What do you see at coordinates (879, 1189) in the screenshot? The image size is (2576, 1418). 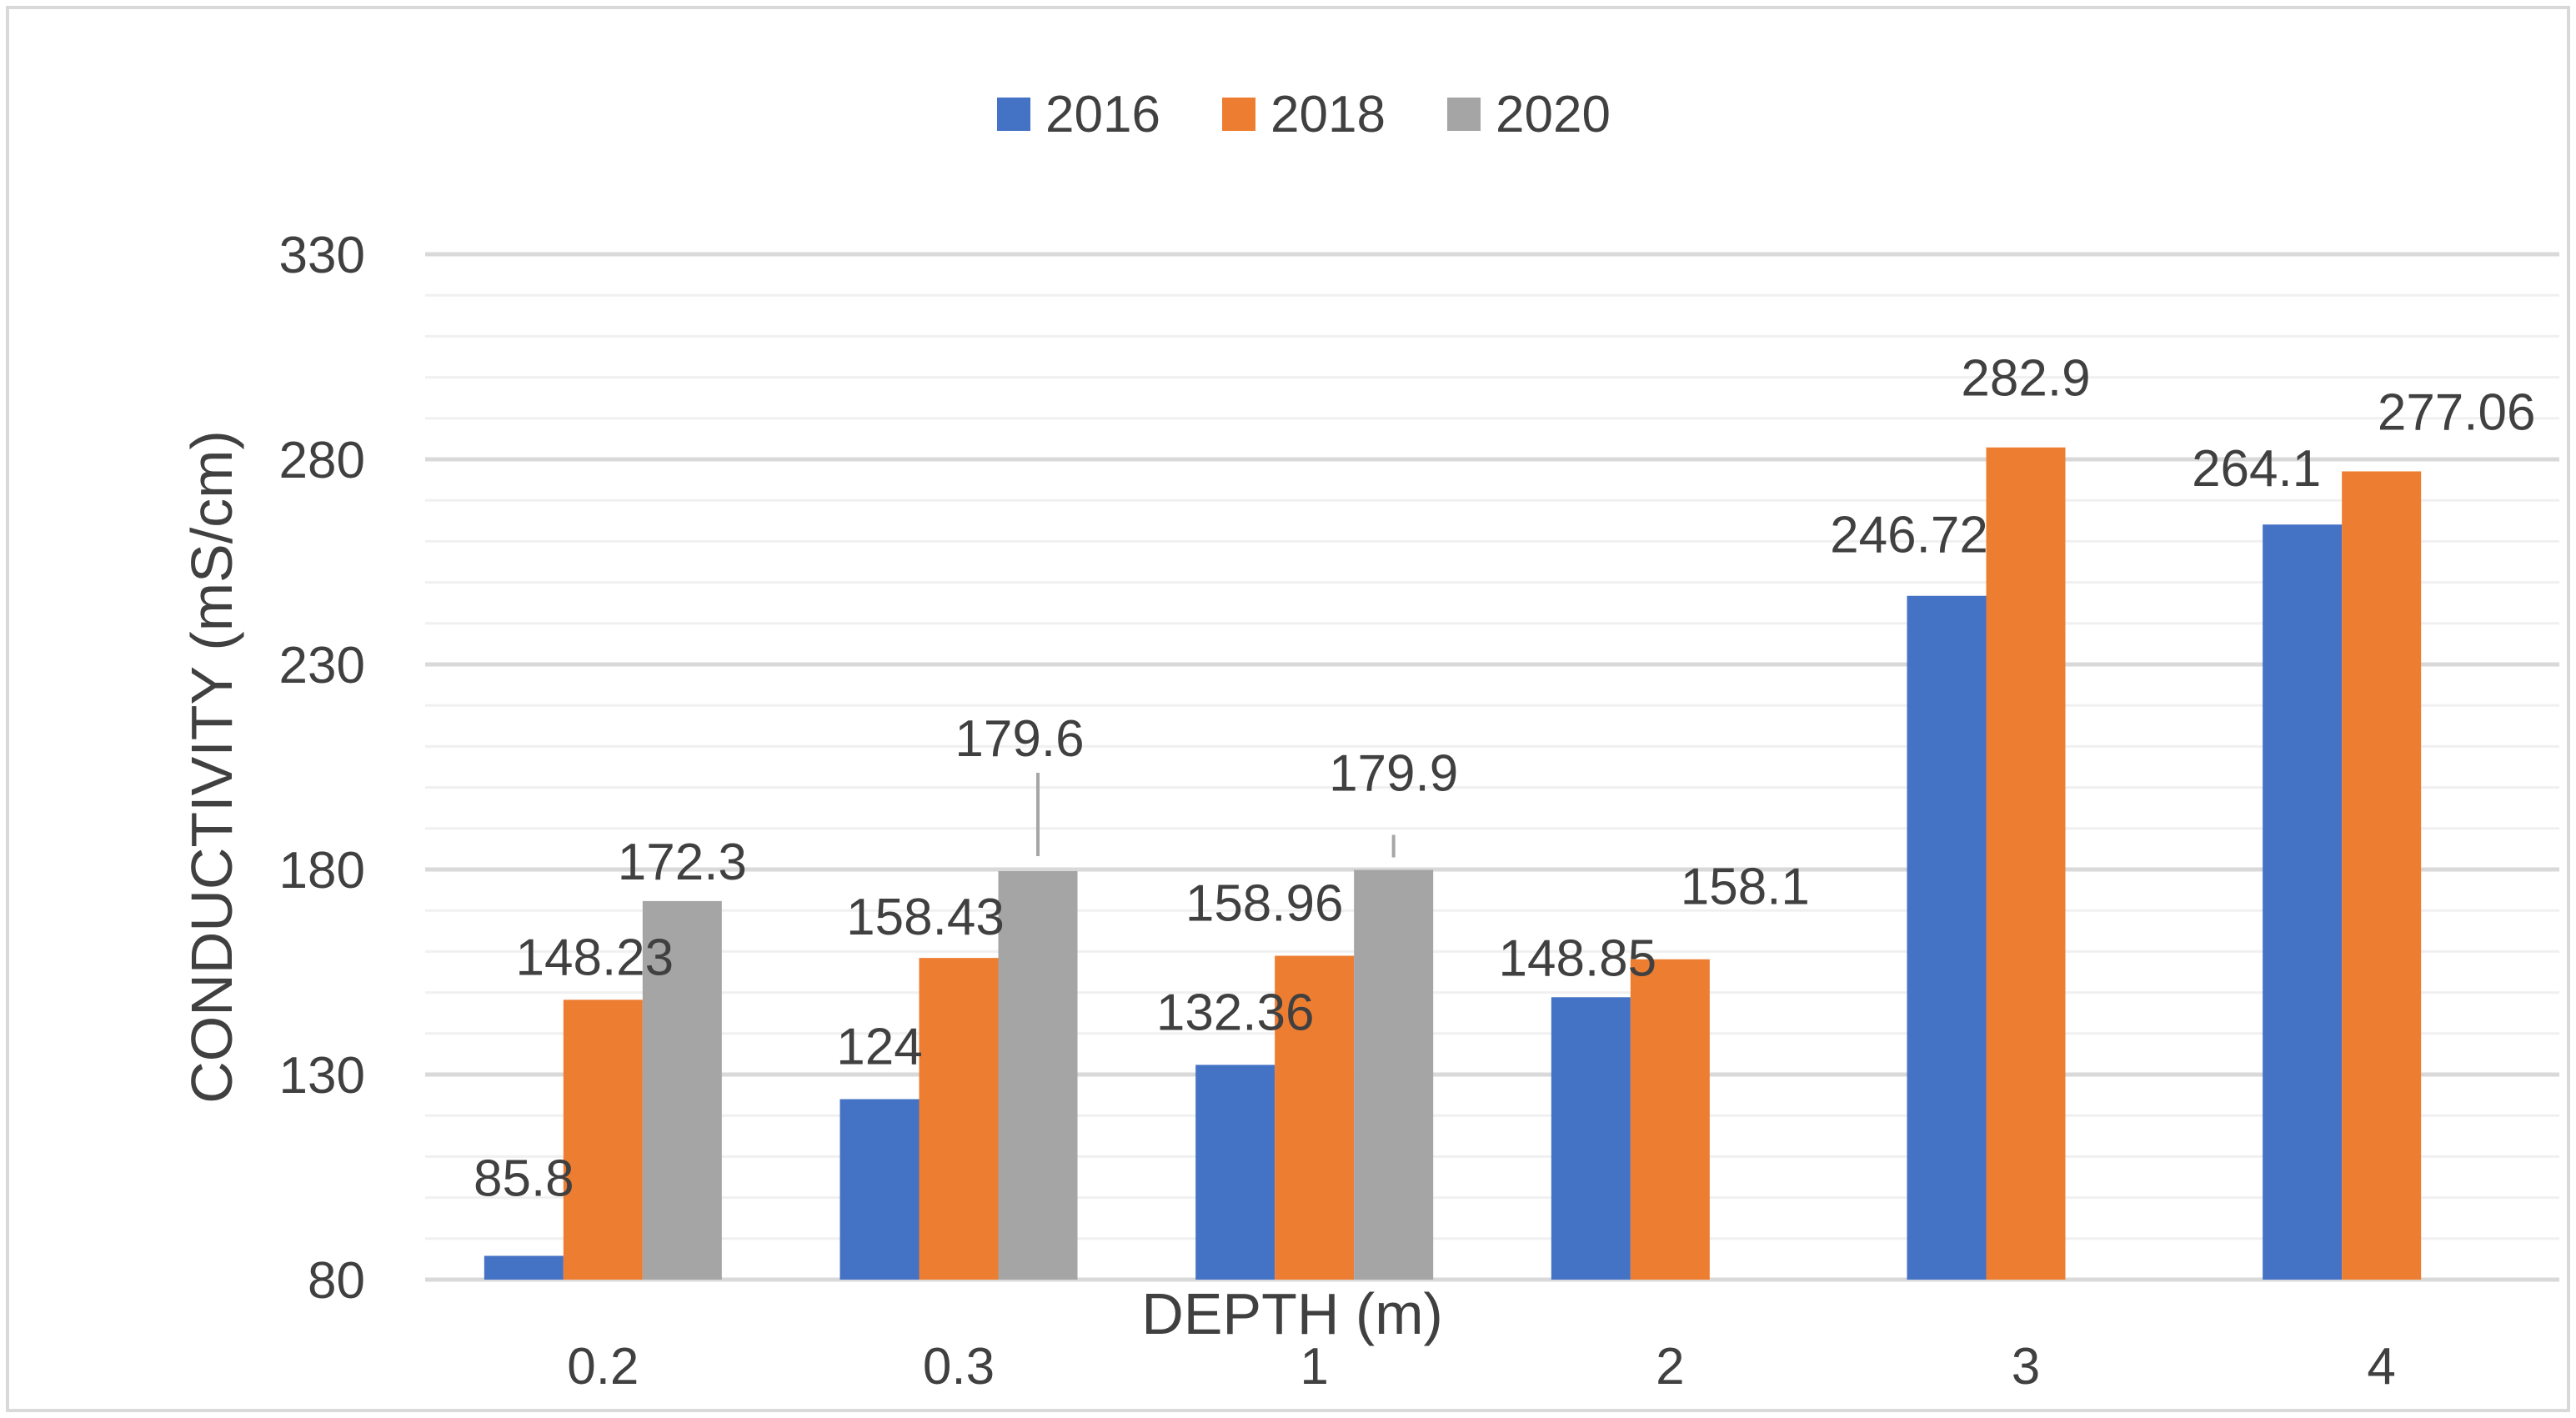 I see `bar-2016-0.3` at bounding box center [879, 1189].